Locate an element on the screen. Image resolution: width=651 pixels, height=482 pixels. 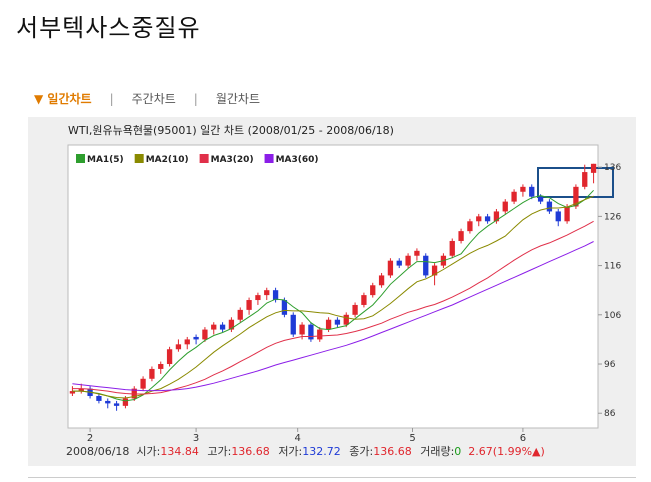
x-tick-label: 3 is located at coordinates (196, 438).